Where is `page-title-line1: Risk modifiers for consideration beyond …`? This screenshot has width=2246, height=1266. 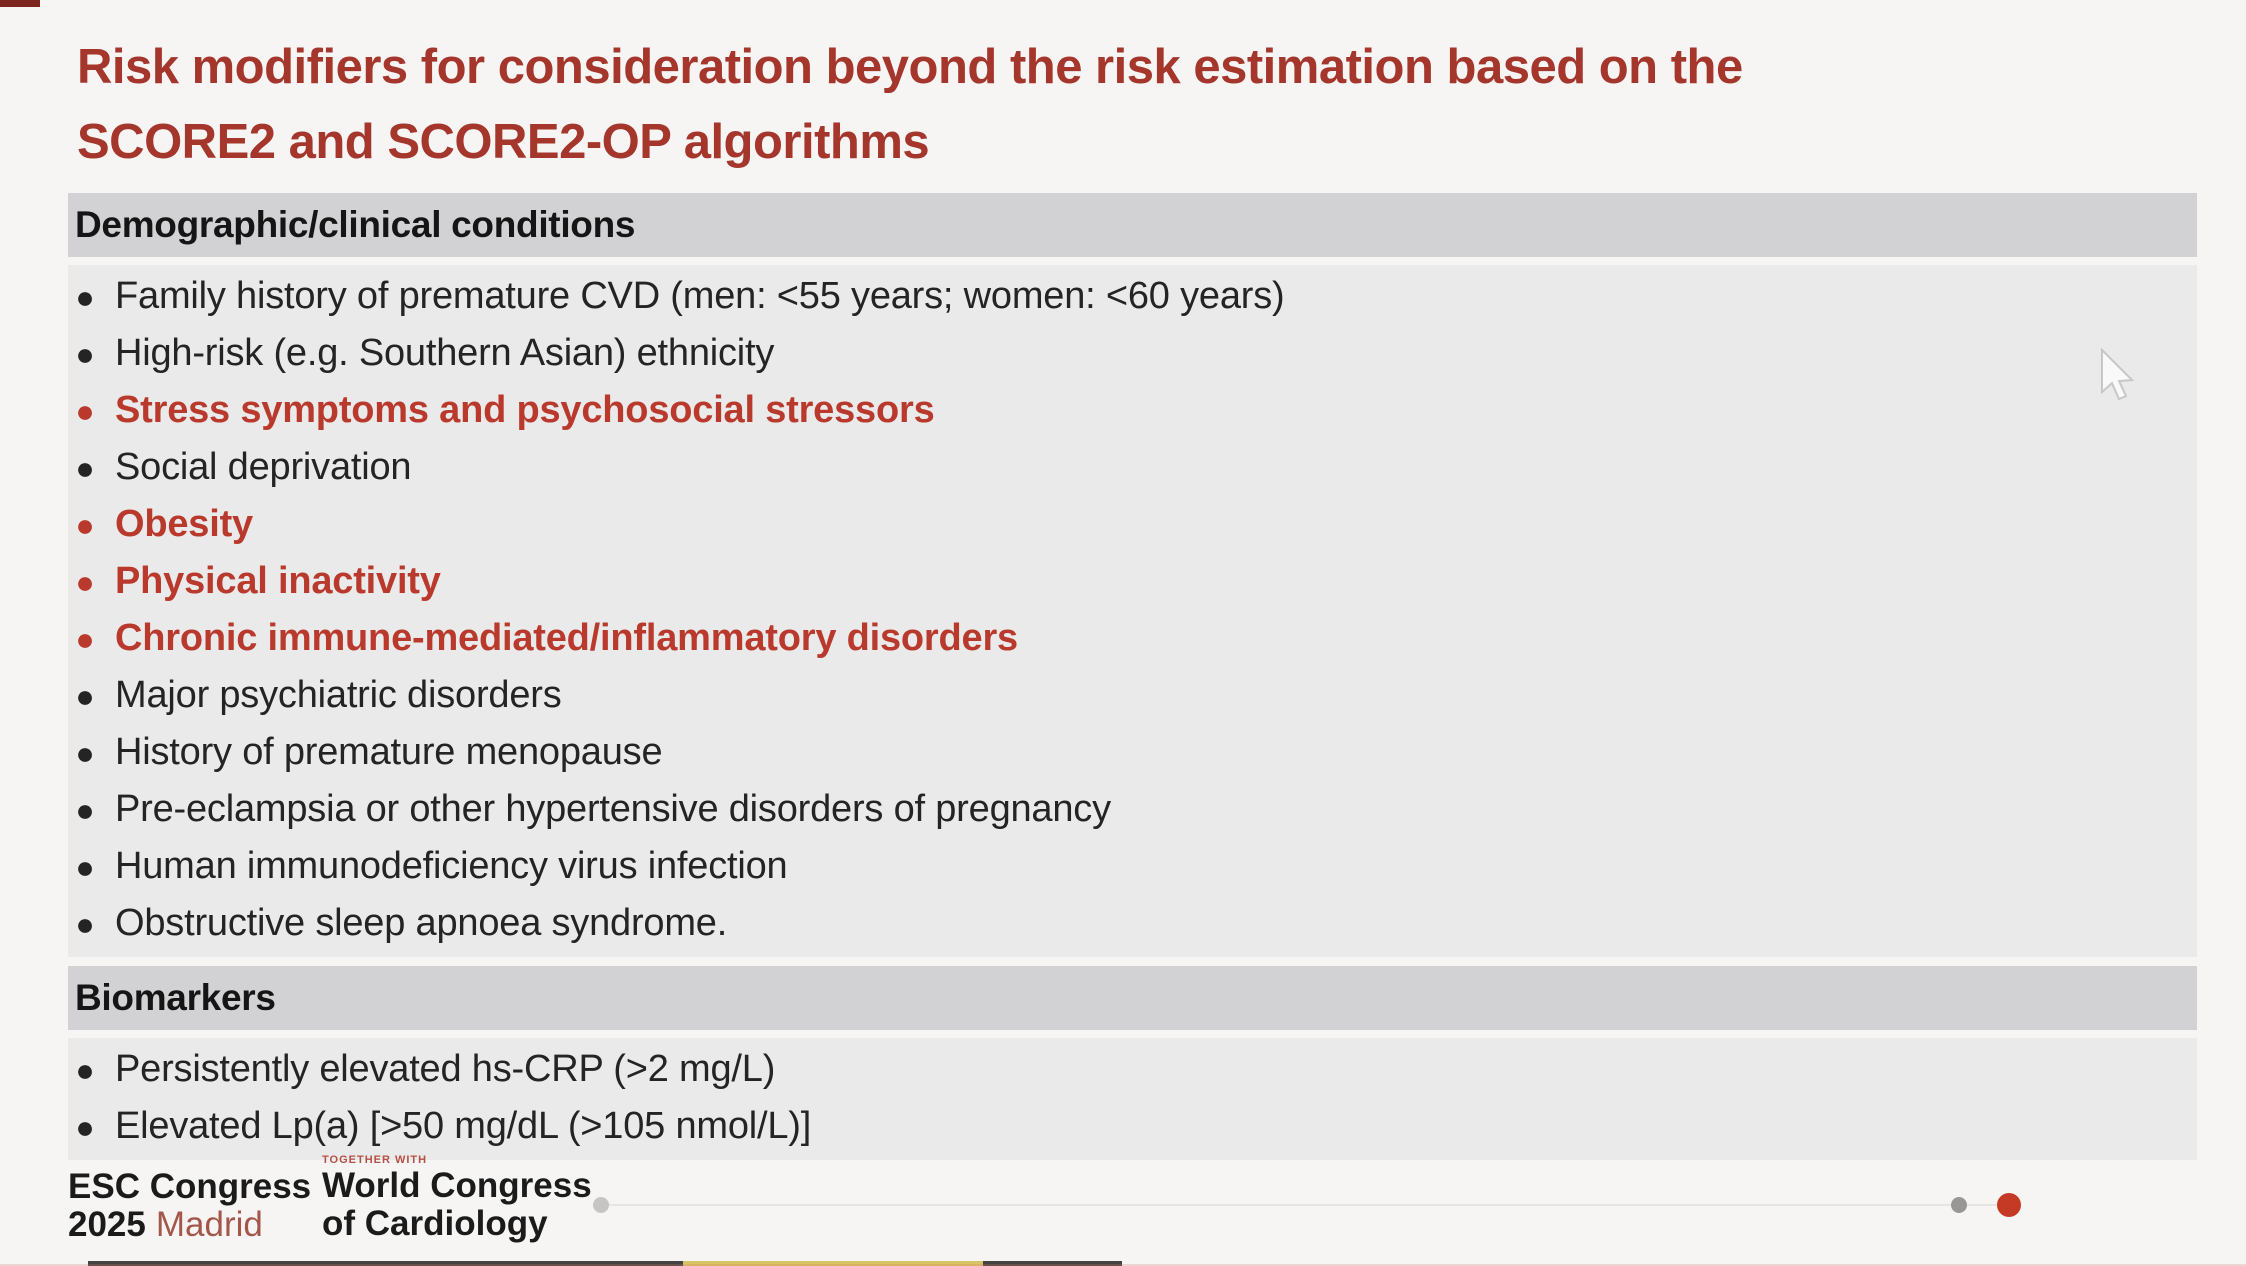 page-title-line1: Risk modifiers for consideration beyond … is located at coordinates (910, 67).